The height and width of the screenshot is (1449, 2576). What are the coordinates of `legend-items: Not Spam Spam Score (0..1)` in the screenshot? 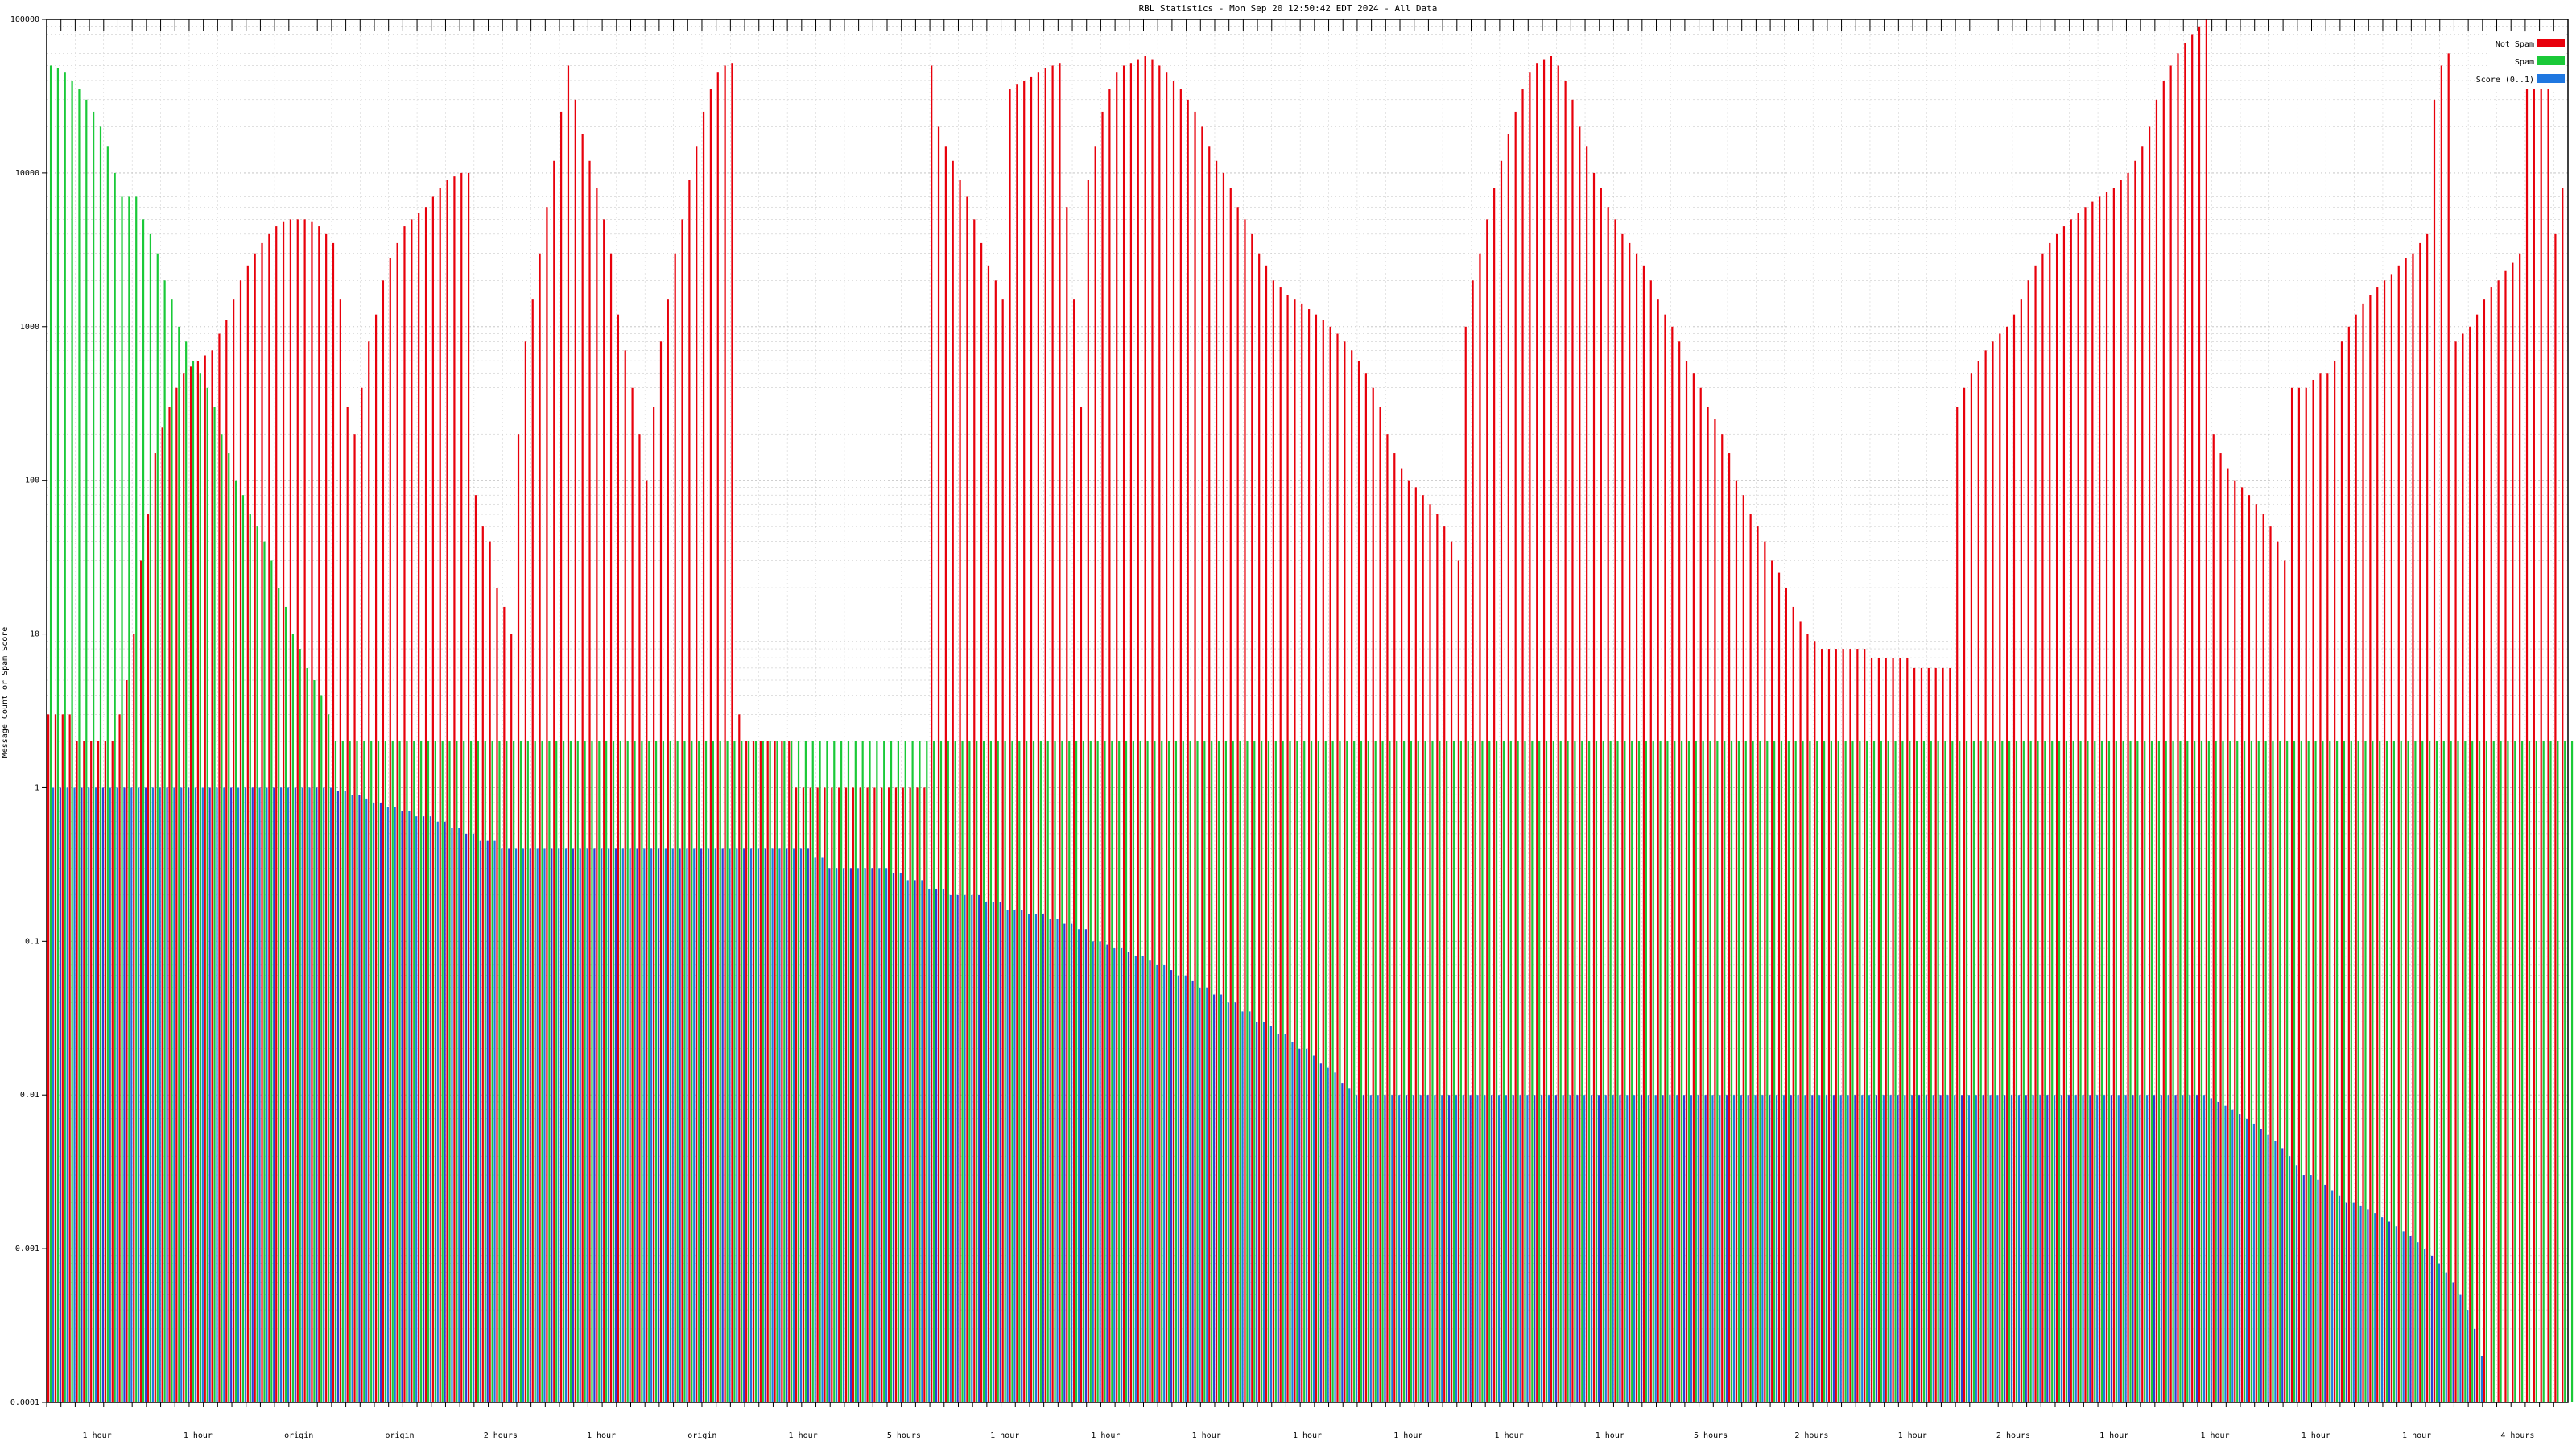 It's located at (2520, 62).